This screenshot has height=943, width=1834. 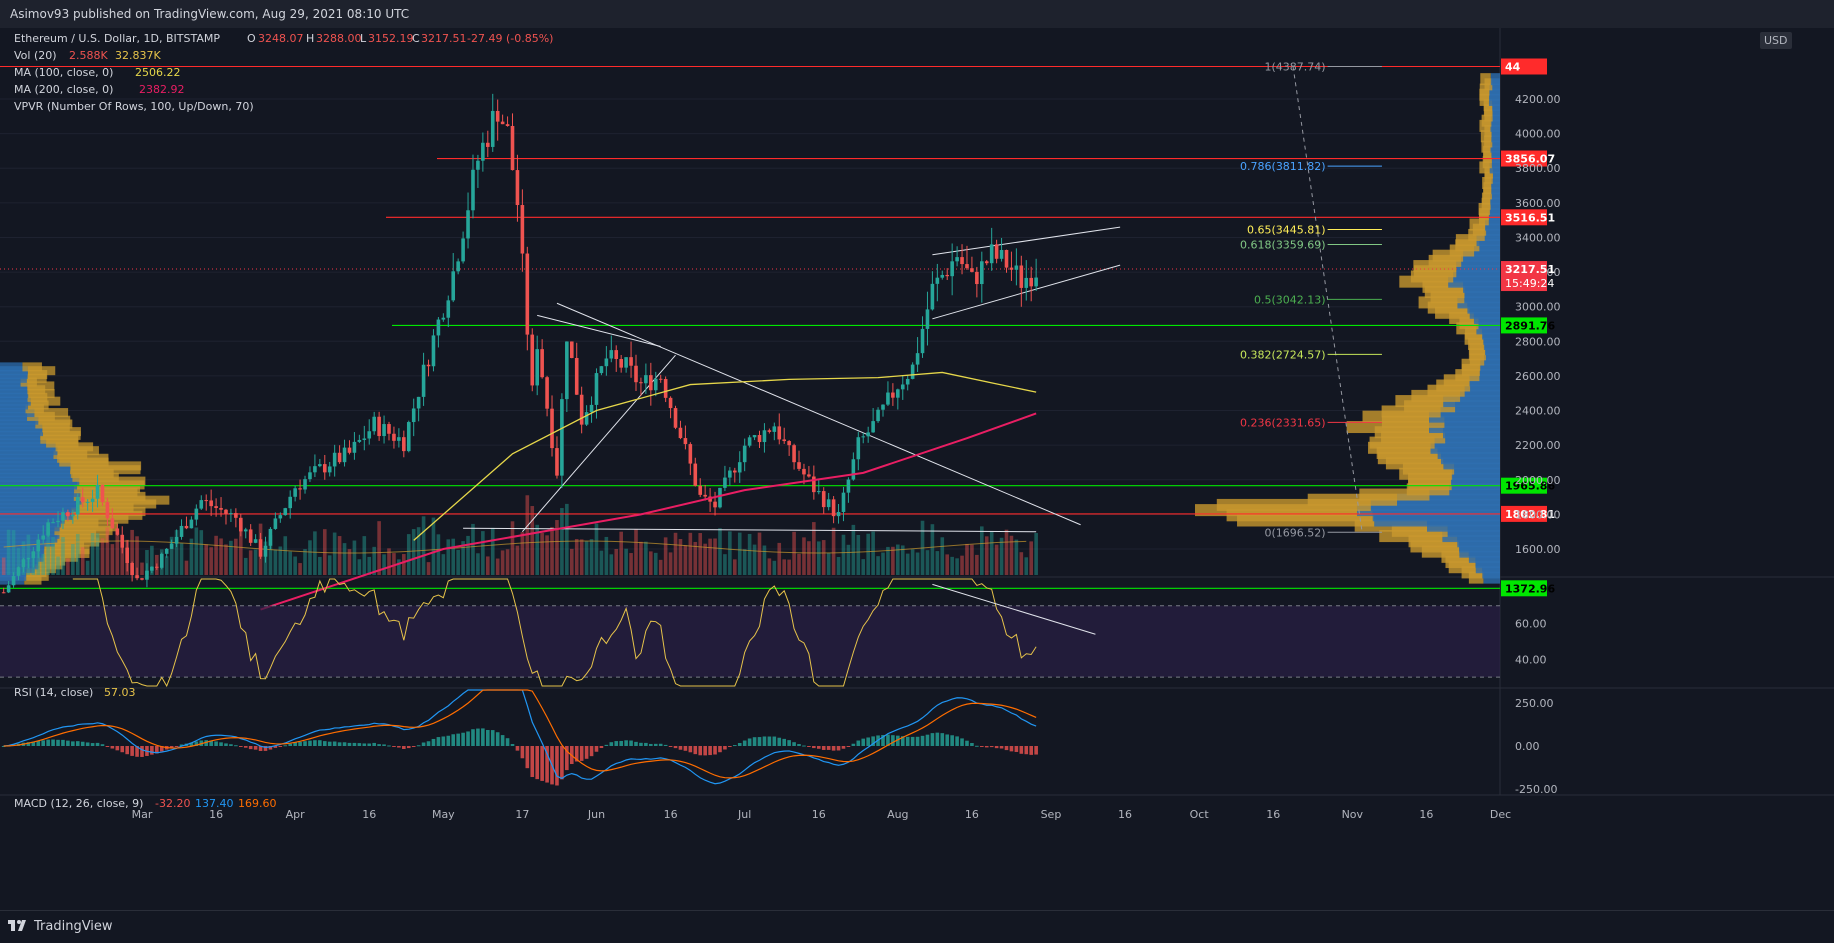 What do you see at coordinates (1295, 67) in the screenshot?
I see `fib-label: 1(4387.74)` at bounding box center [1295, 67].